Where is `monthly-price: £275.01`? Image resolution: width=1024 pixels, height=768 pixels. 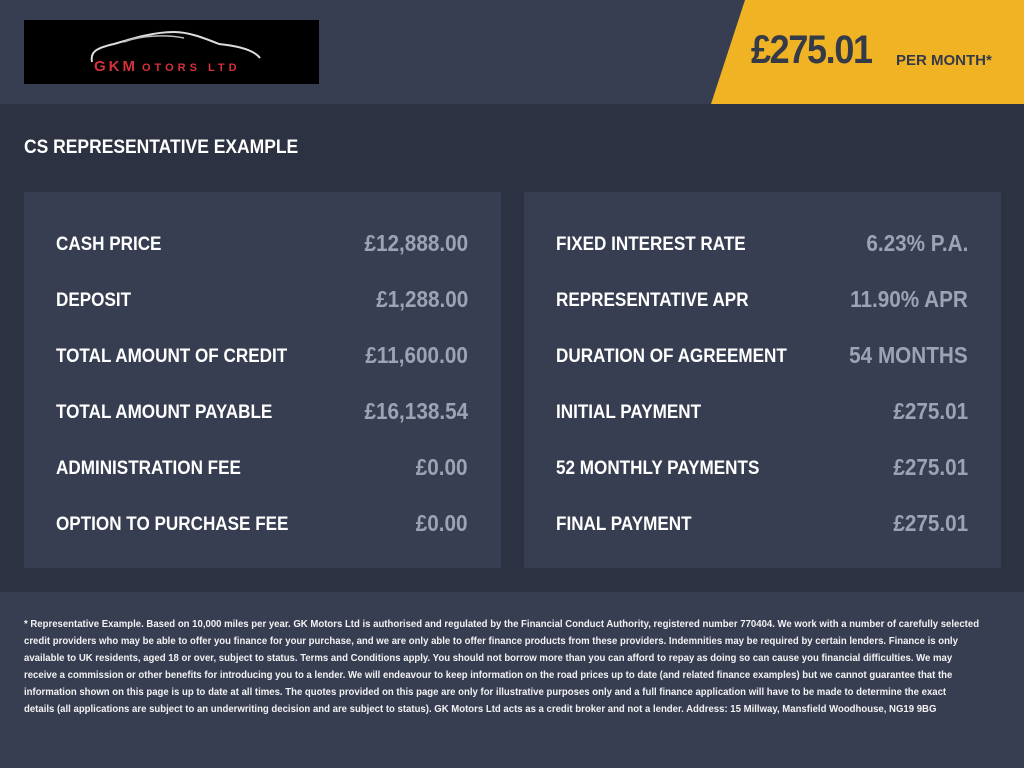
monthly-price: £275.01 is located at coordinates (812, 50).